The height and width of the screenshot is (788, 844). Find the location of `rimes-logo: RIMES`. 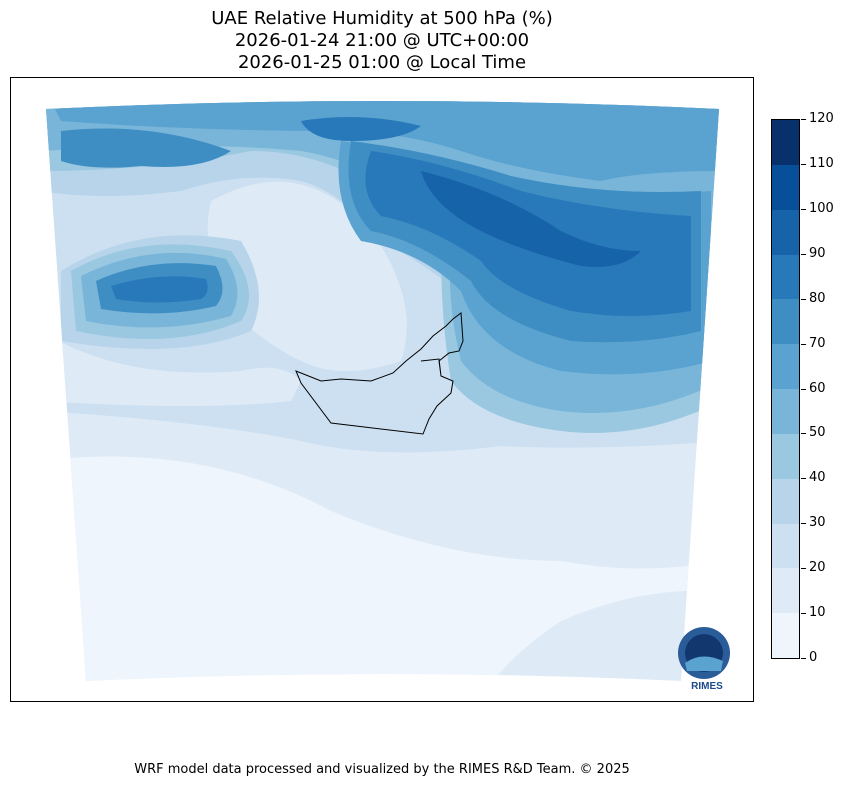

rimes-logo: RIMES is located at coordinates (704, 659).